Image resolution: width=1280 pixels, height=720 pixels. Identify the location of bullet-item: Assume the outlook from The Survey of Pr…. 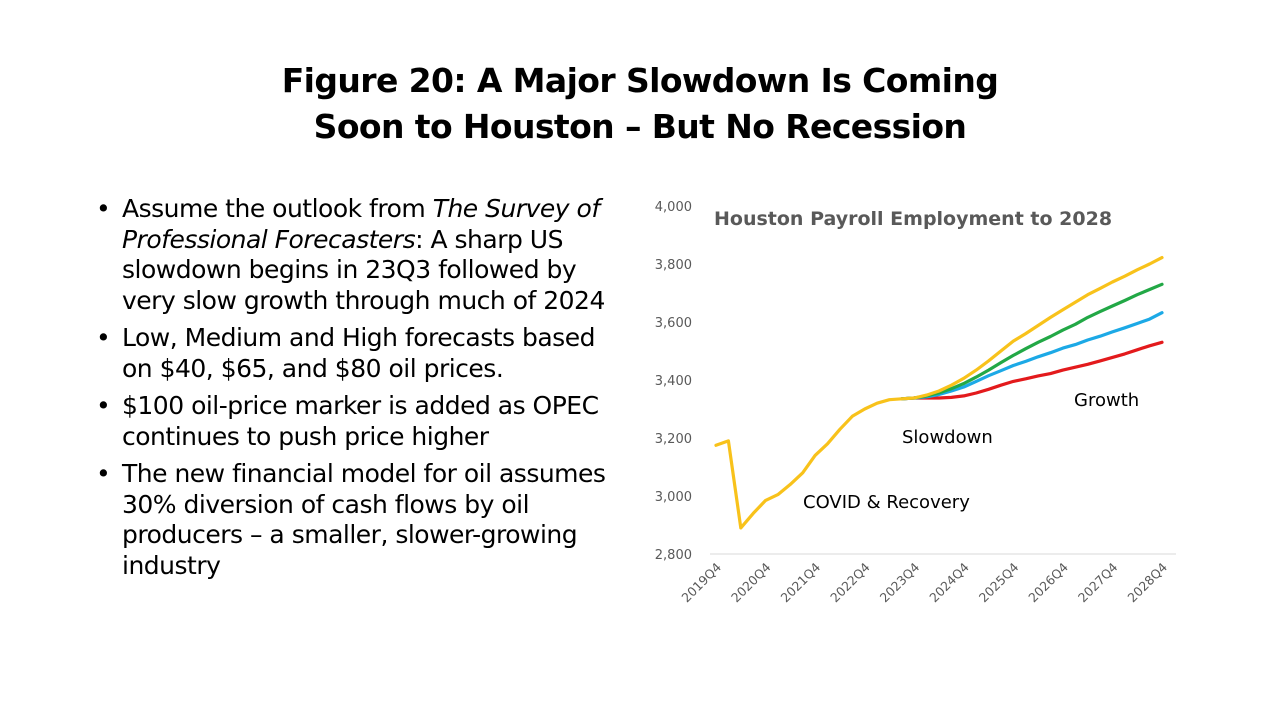
(361, 255).